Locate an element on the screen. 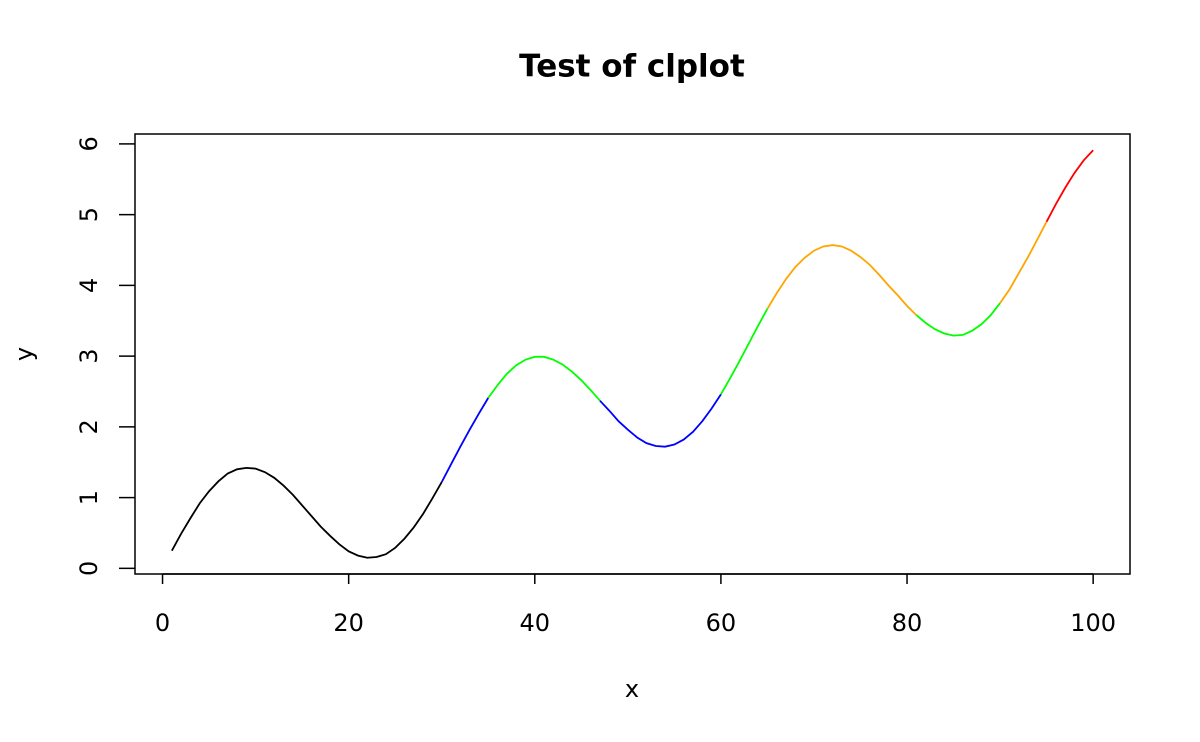 The height and width of the screenshot is (742, 1200). x-tick-label: 0 is located at coordinates (162, 623).